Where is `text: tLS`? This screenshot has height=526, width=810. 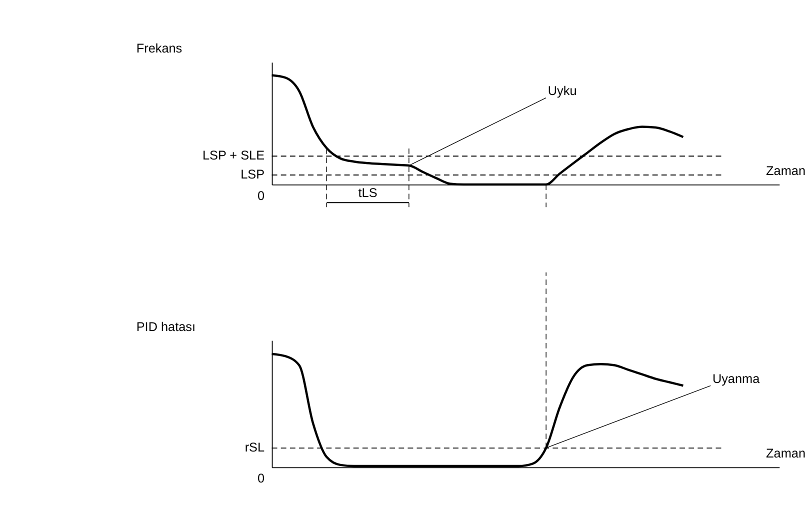 text: tLS is located at coordinates (368, 193).